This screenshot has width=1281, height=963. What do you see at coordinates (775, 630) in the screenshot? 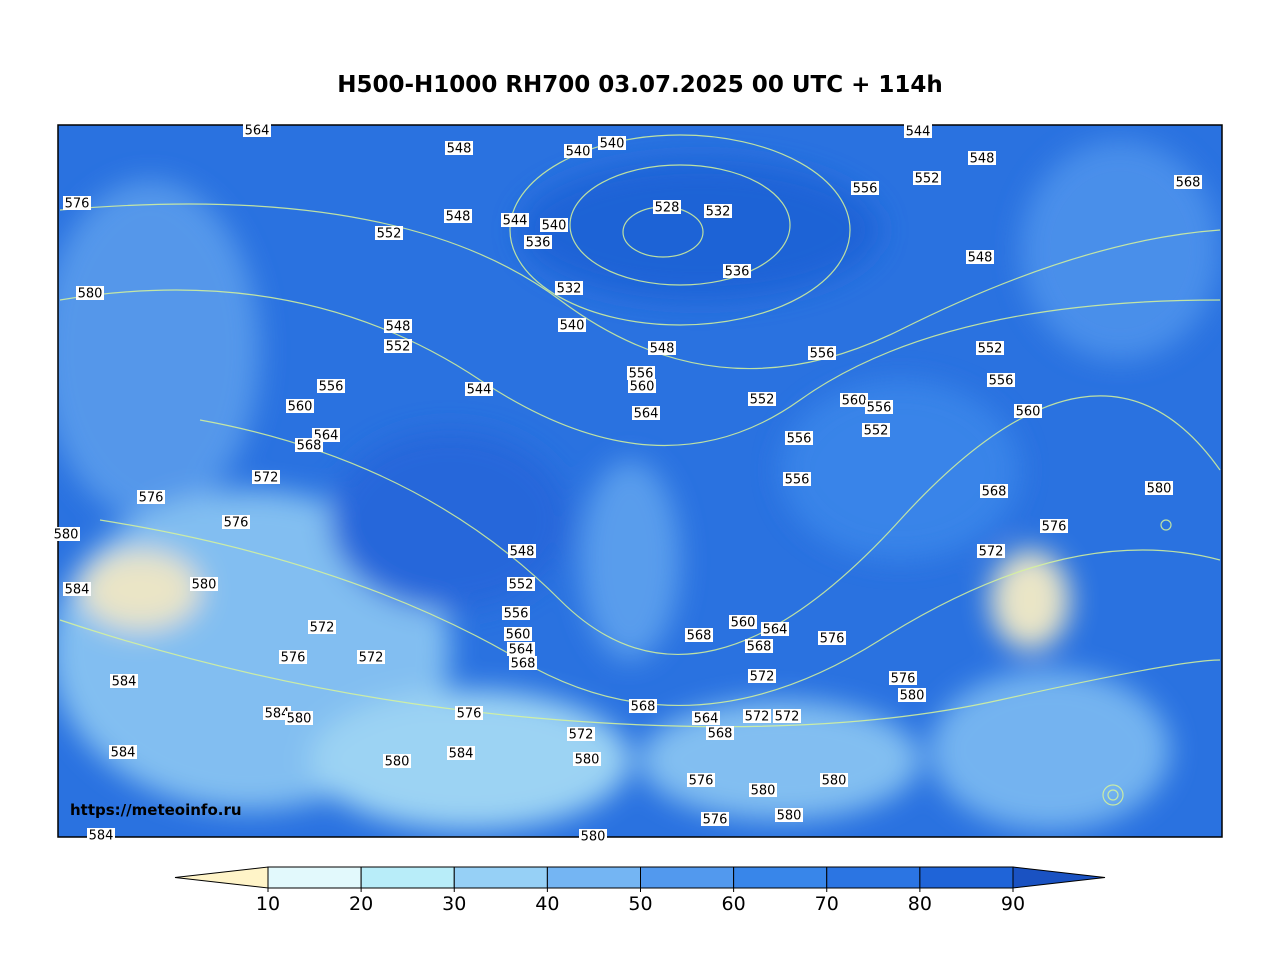
I see `contour-label: 564` at bounding box center [775, 630].